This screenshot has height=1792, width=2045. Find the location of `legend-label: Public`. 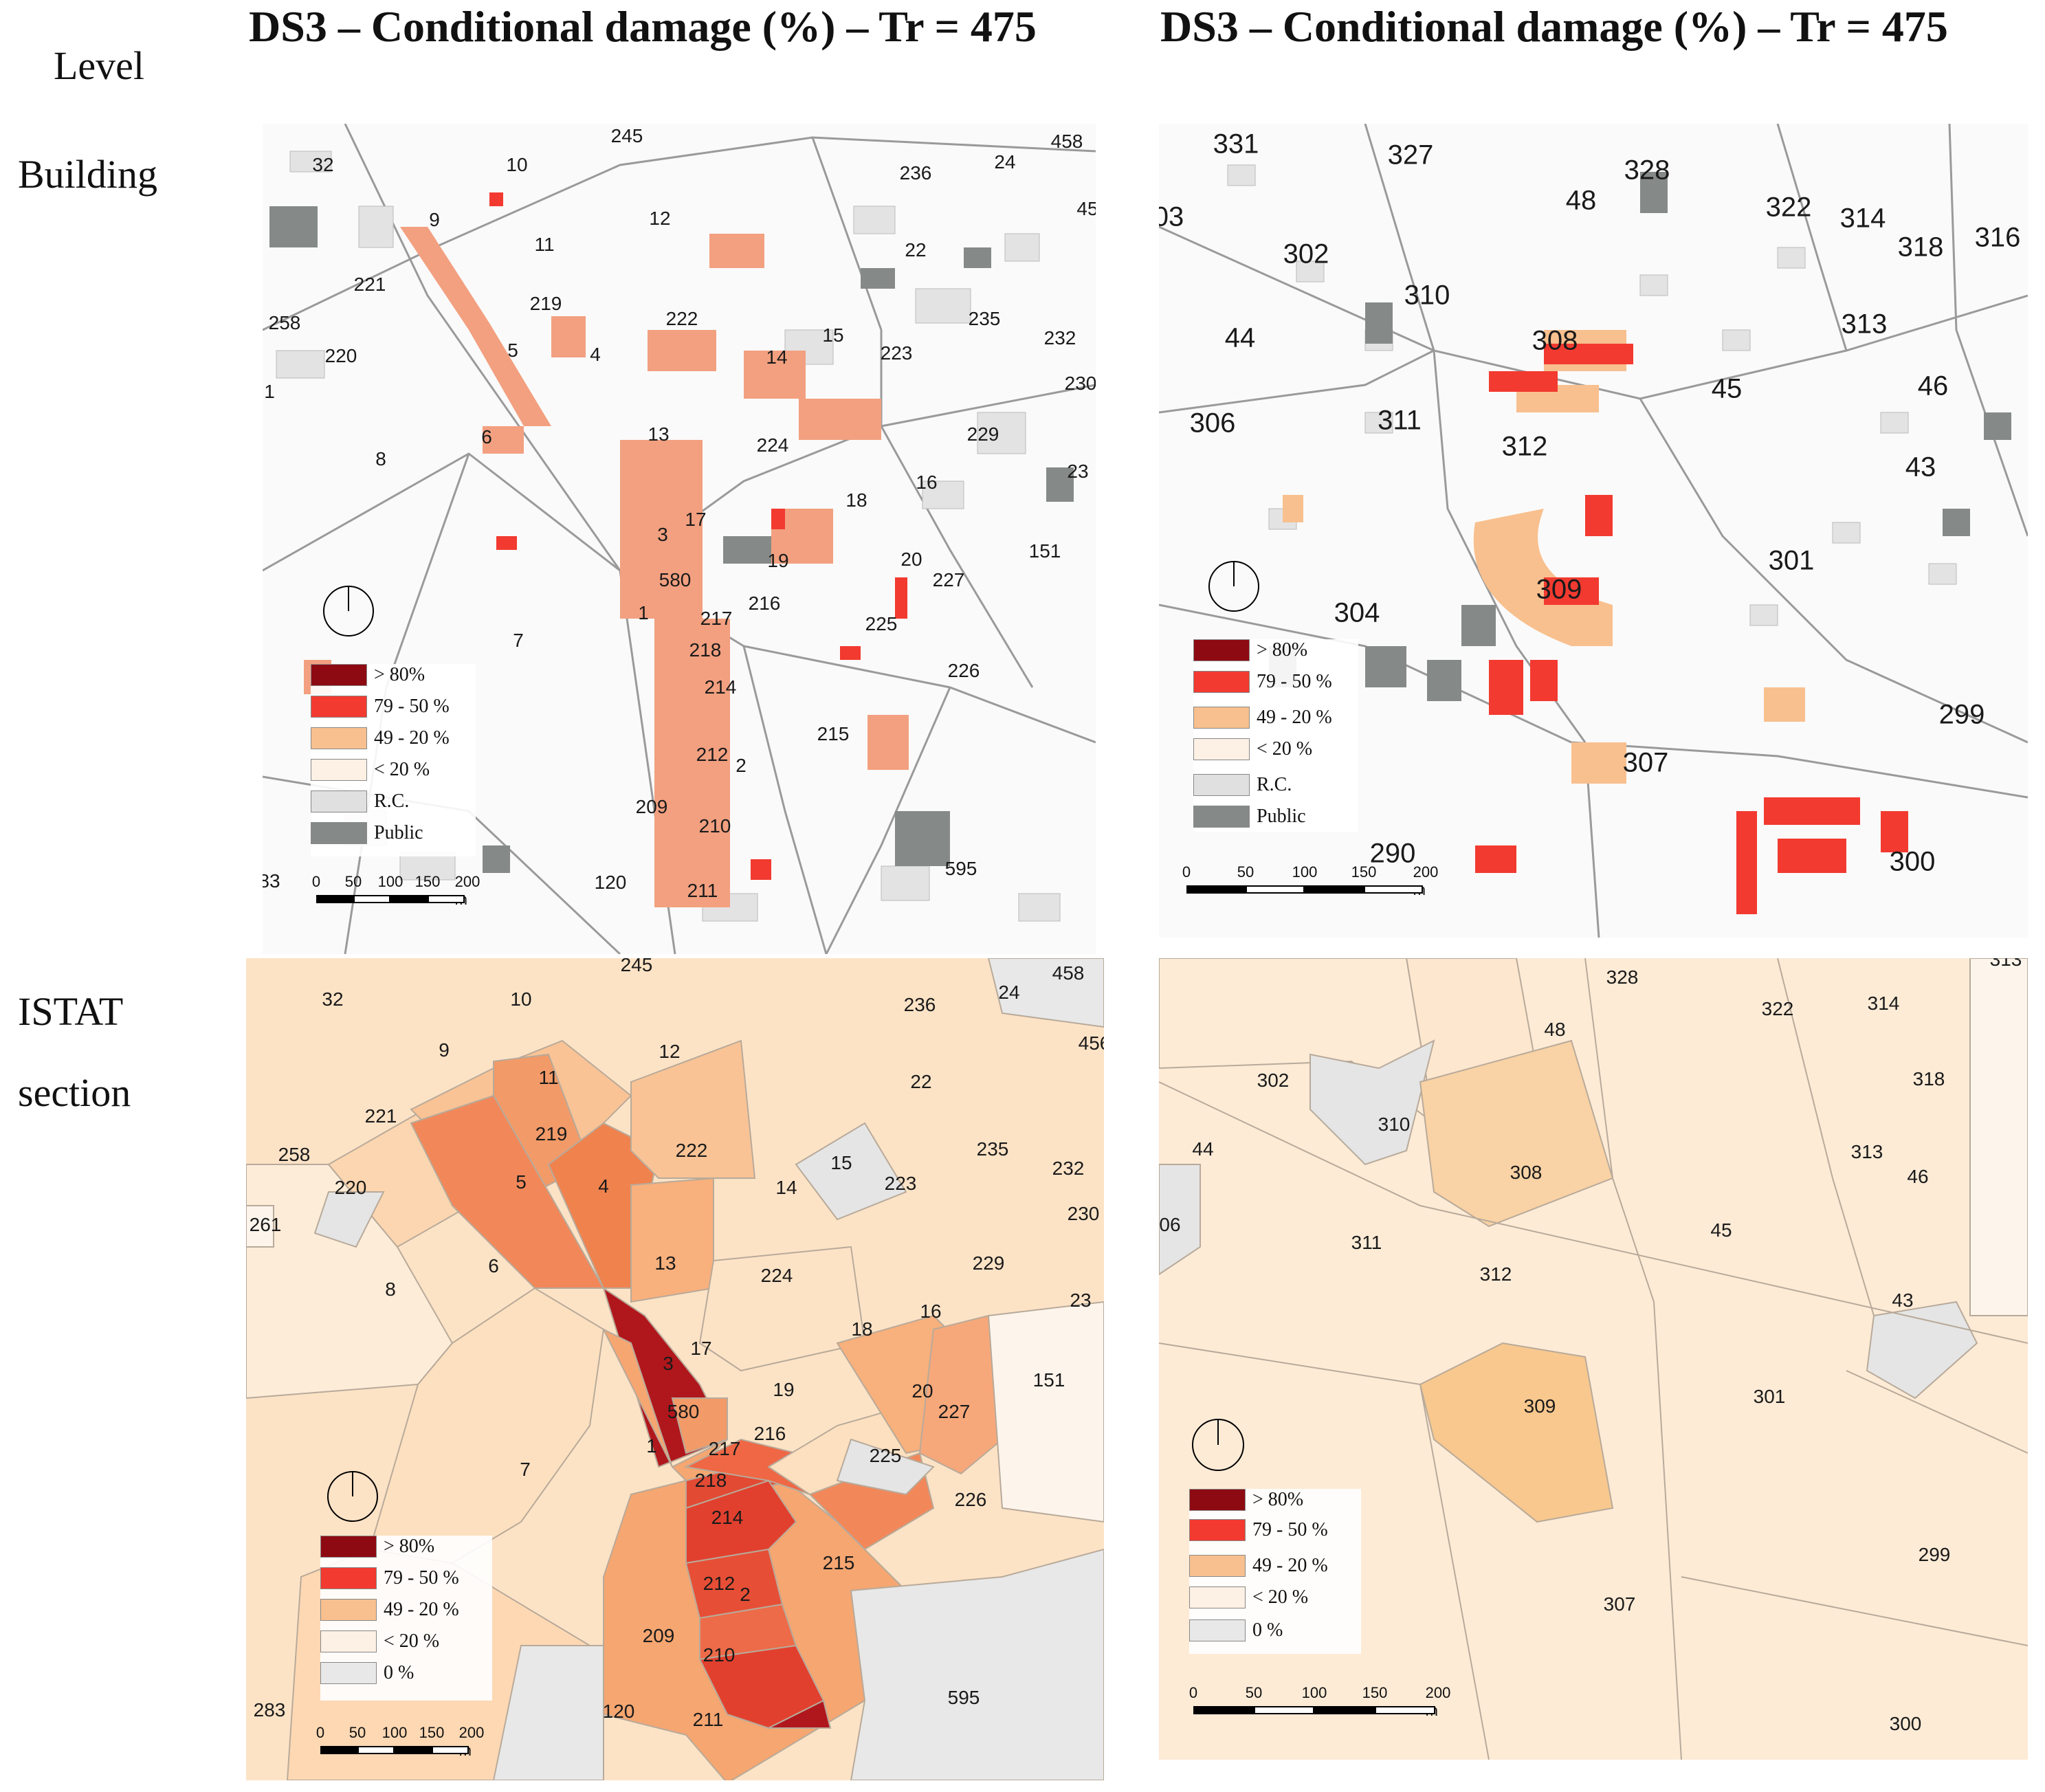

legend-label: Public is located at coordinates (398, 832).